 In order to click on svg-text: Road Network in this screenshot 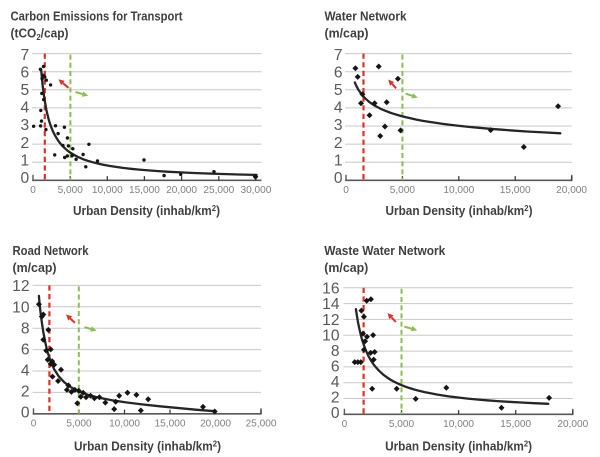, I will do `click(51, 250)`.